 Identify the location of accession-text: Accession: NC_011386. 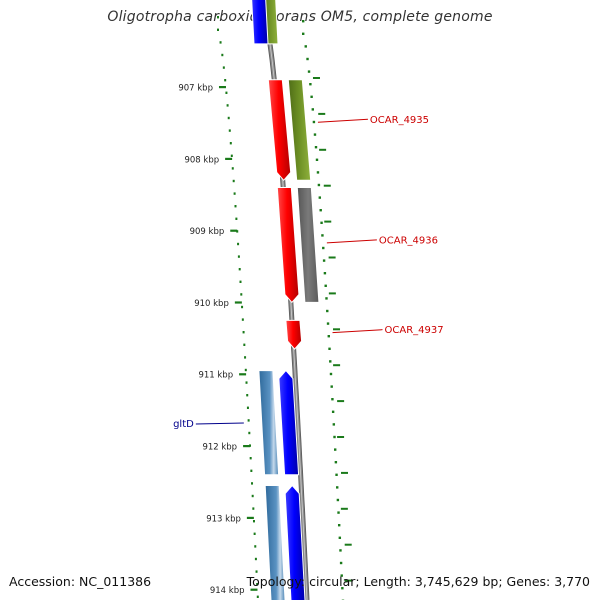
(80, 581).